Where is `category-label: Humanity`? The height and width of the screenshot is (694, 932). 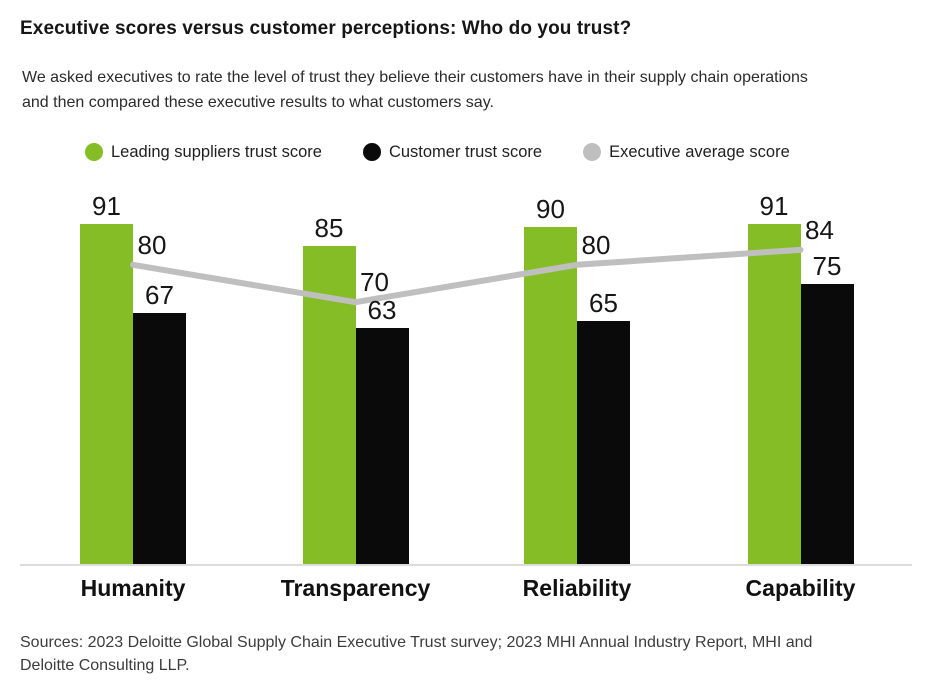
category-label: Humanity is located at coordinates (133, 588).